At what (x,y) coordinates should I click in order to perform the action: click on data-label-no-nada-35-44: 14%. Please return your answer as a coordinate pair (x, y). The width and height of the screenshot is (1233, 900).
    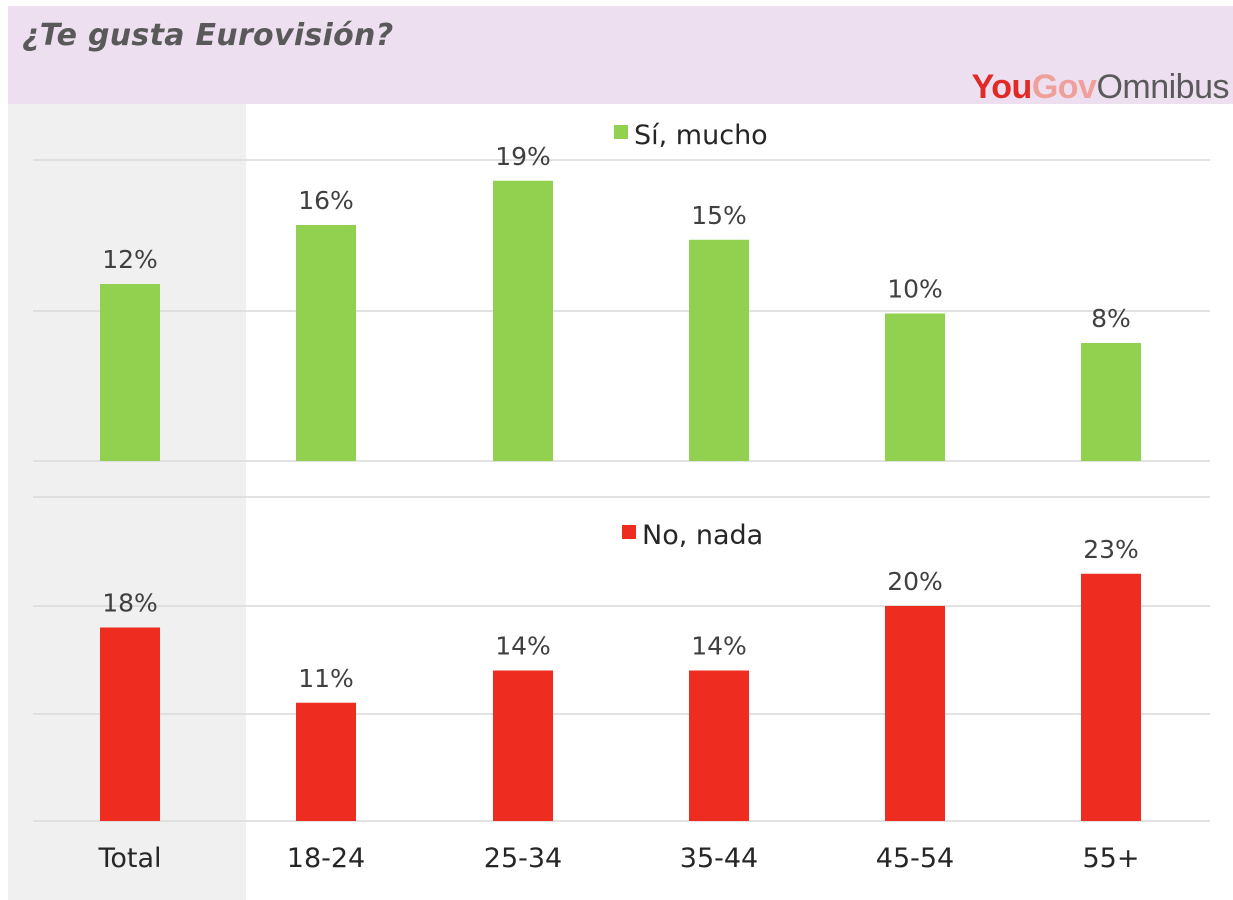
    Looking at the image, I should click on (719, 646).